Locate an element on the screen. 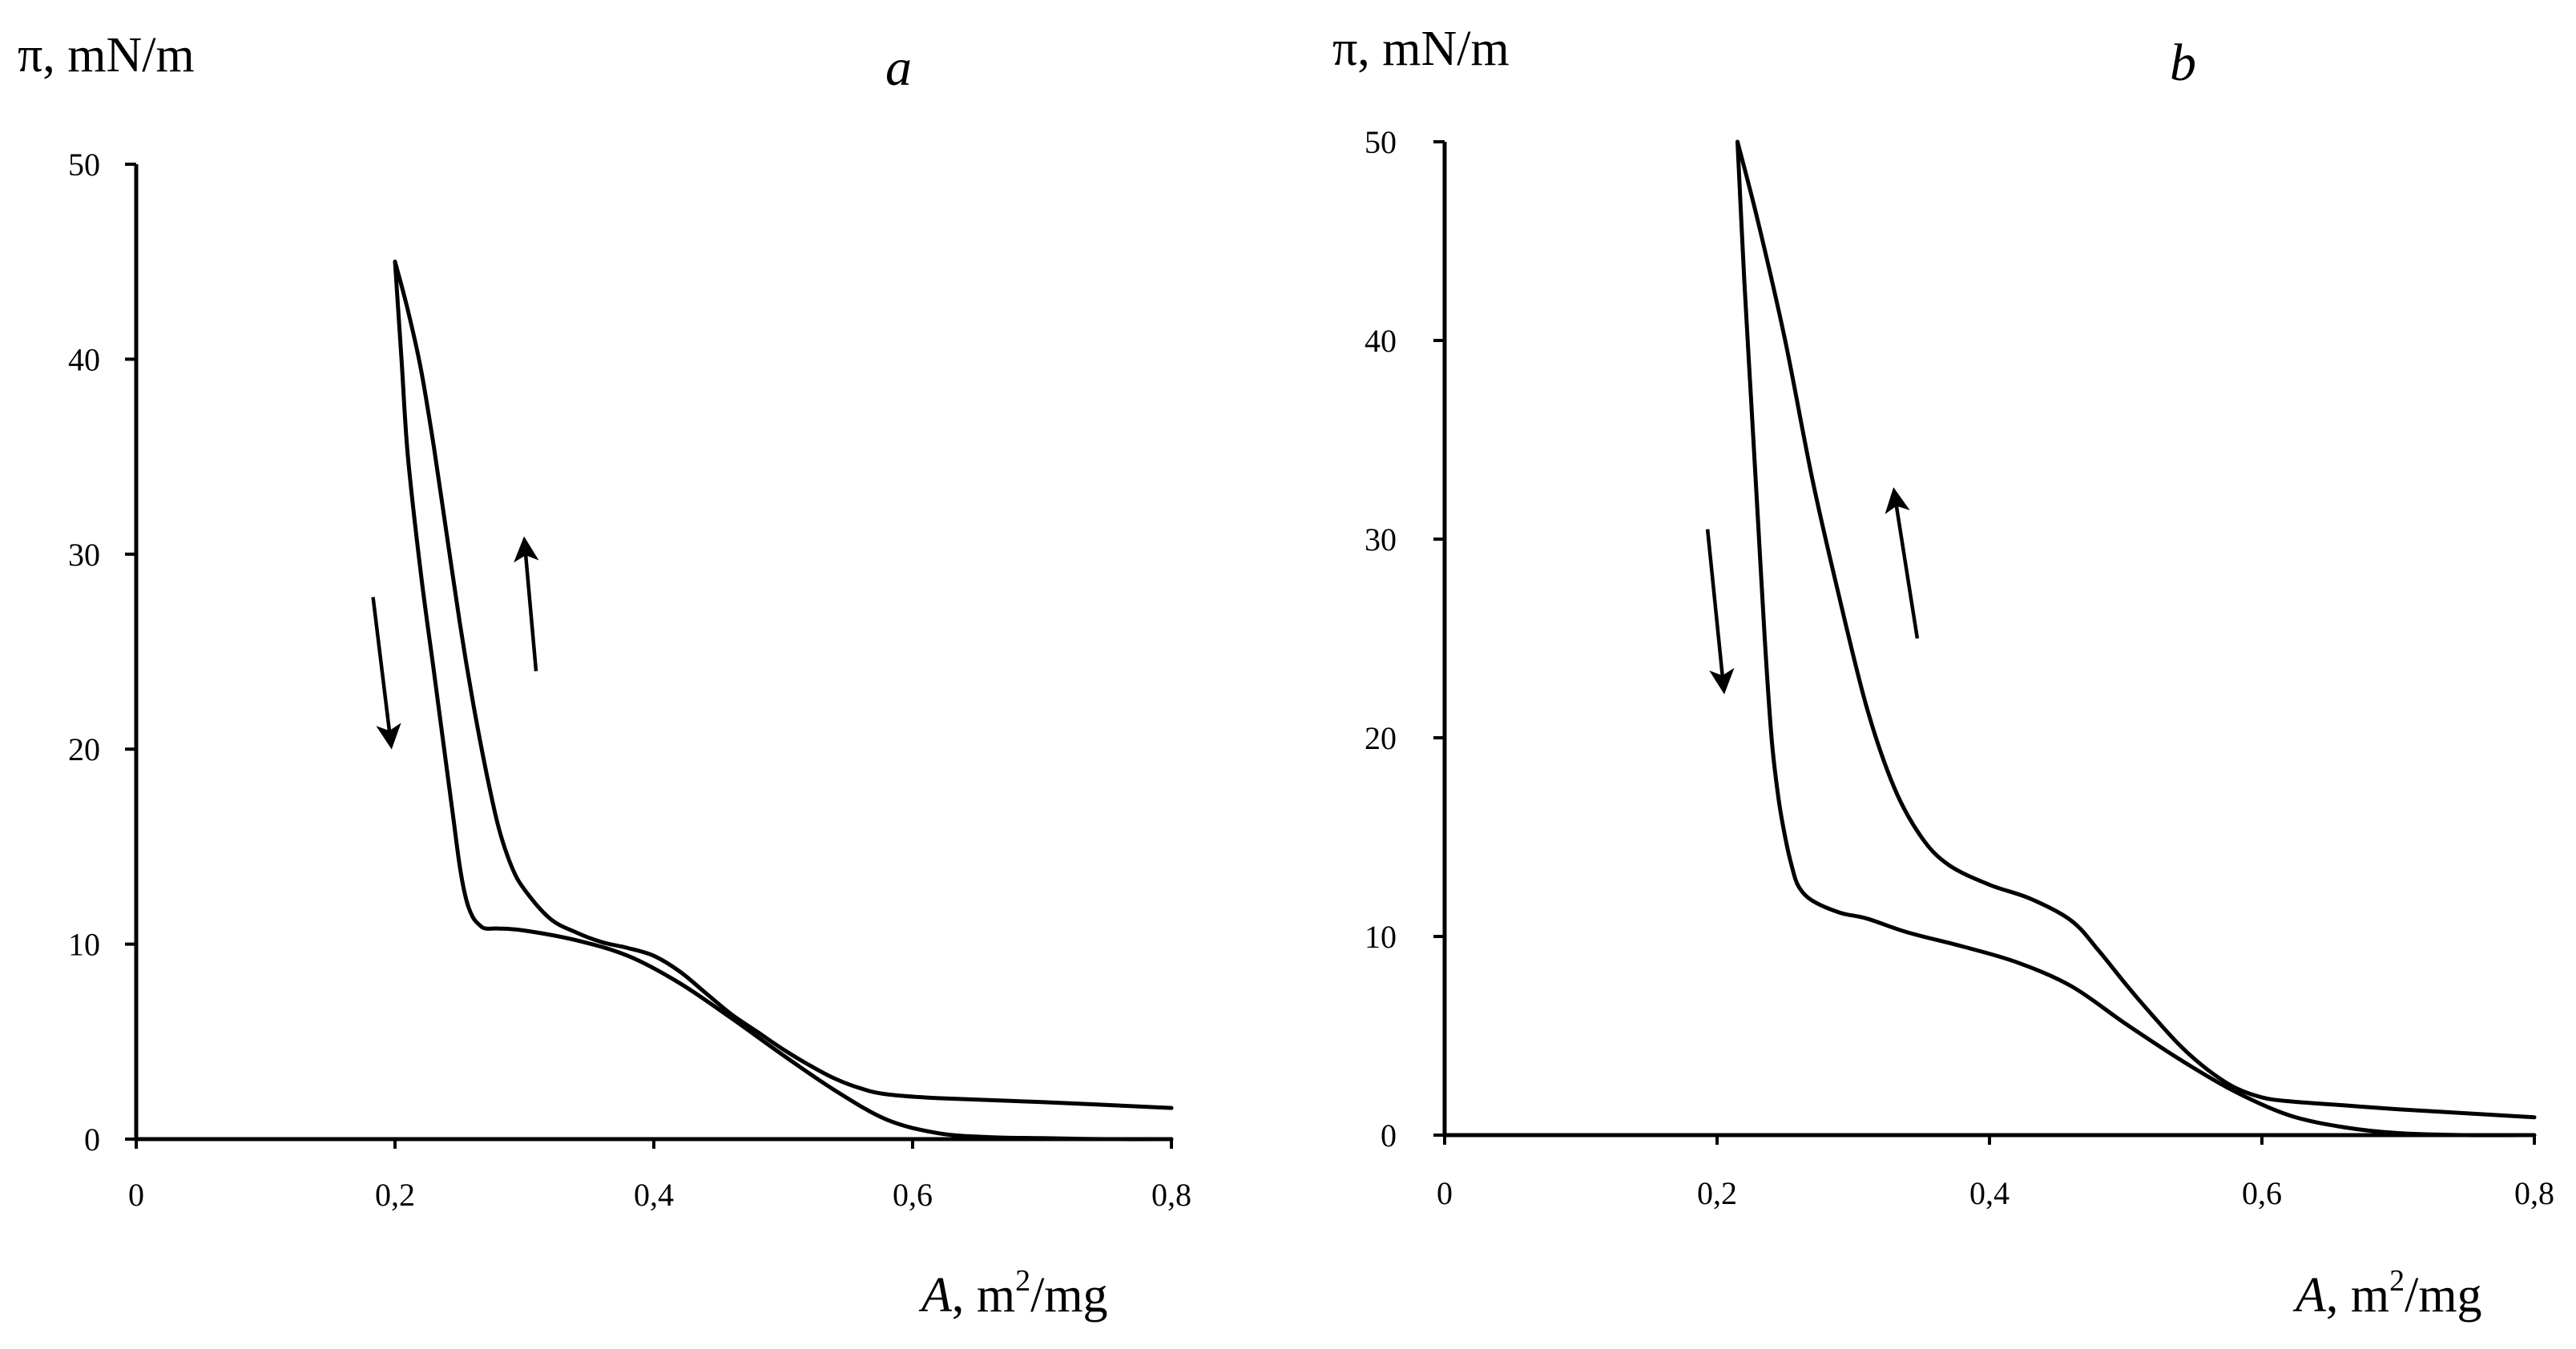 This screenshot has height=1349, width=2576. panel-letter-a: a is located at coordinates (898, 67).